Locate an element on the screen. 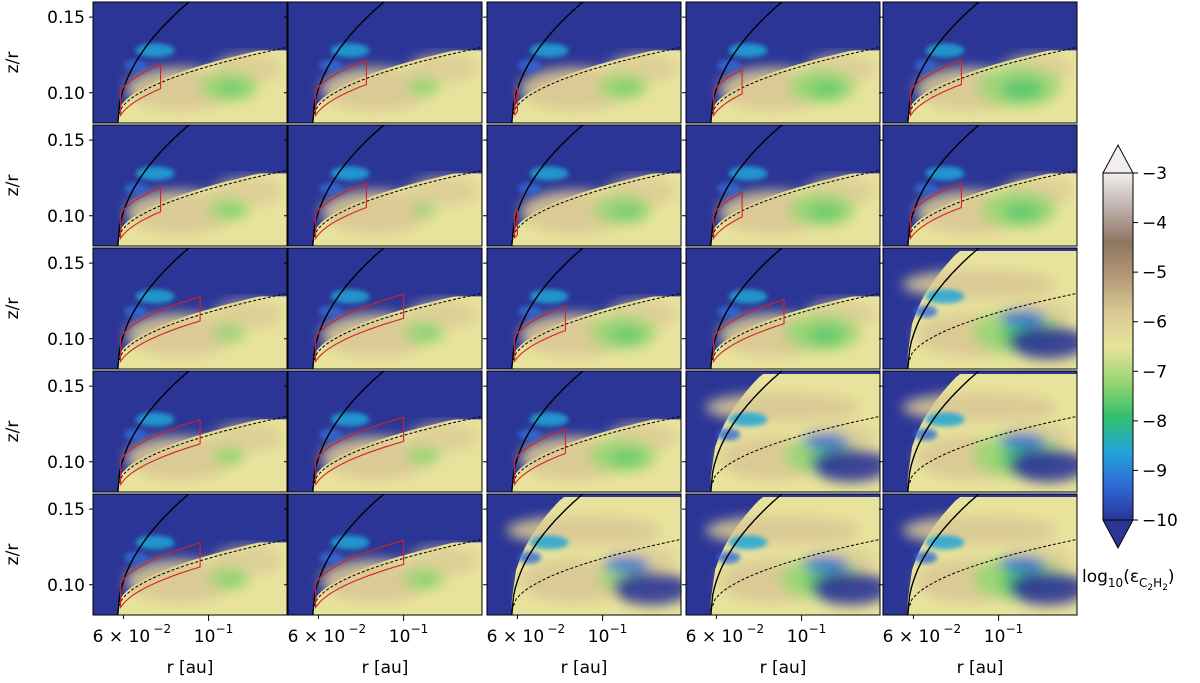 This screenshot has width=1200, height=683. y-tick-label: 0.10 is located at coordinates (66, 217).